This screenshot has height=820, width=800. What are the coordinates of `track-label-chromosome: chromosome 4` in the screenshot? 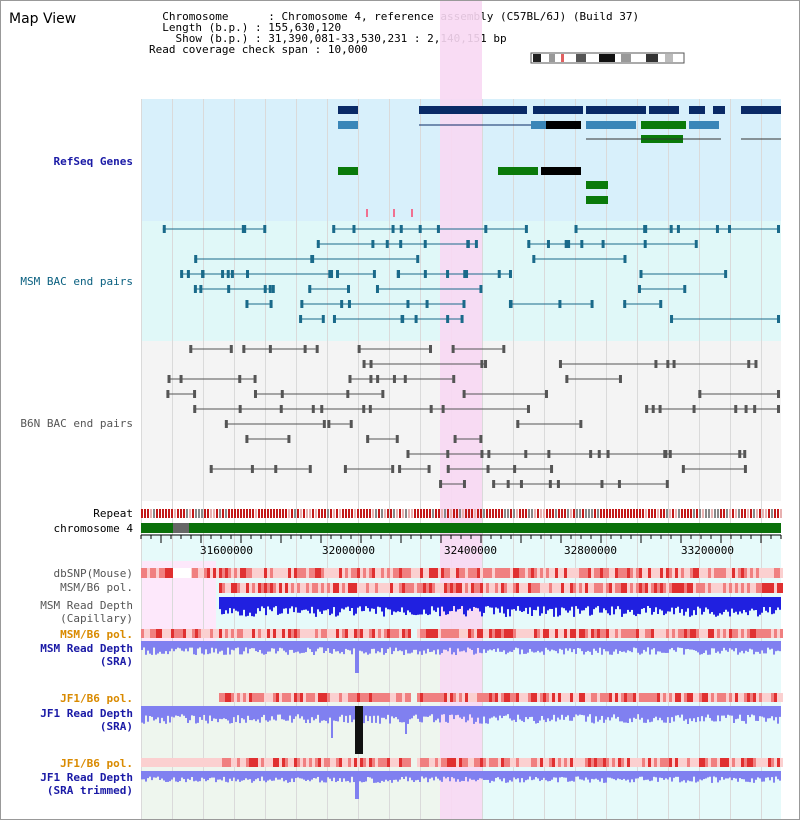 It's located at (93, 528).